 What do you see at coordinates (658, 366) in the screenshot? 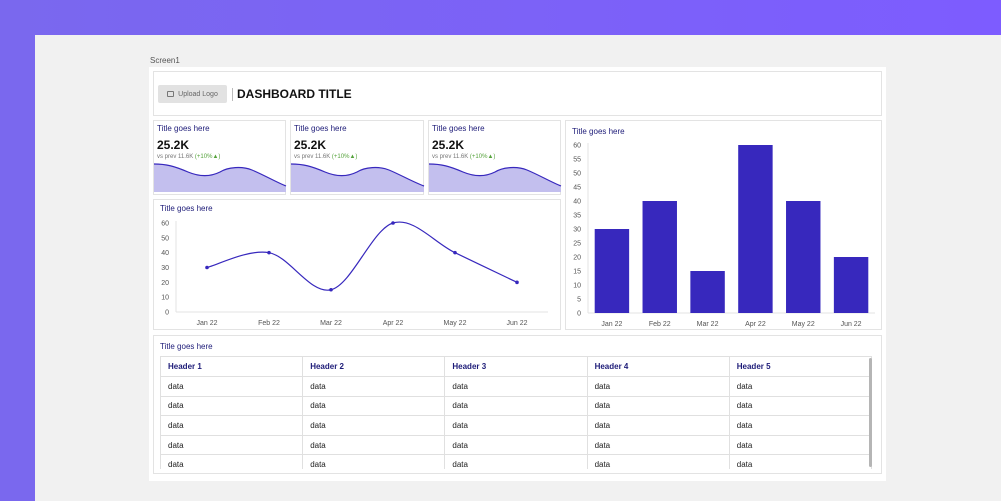
I see `column-header: Header 4` at bounding box center [658, 366].